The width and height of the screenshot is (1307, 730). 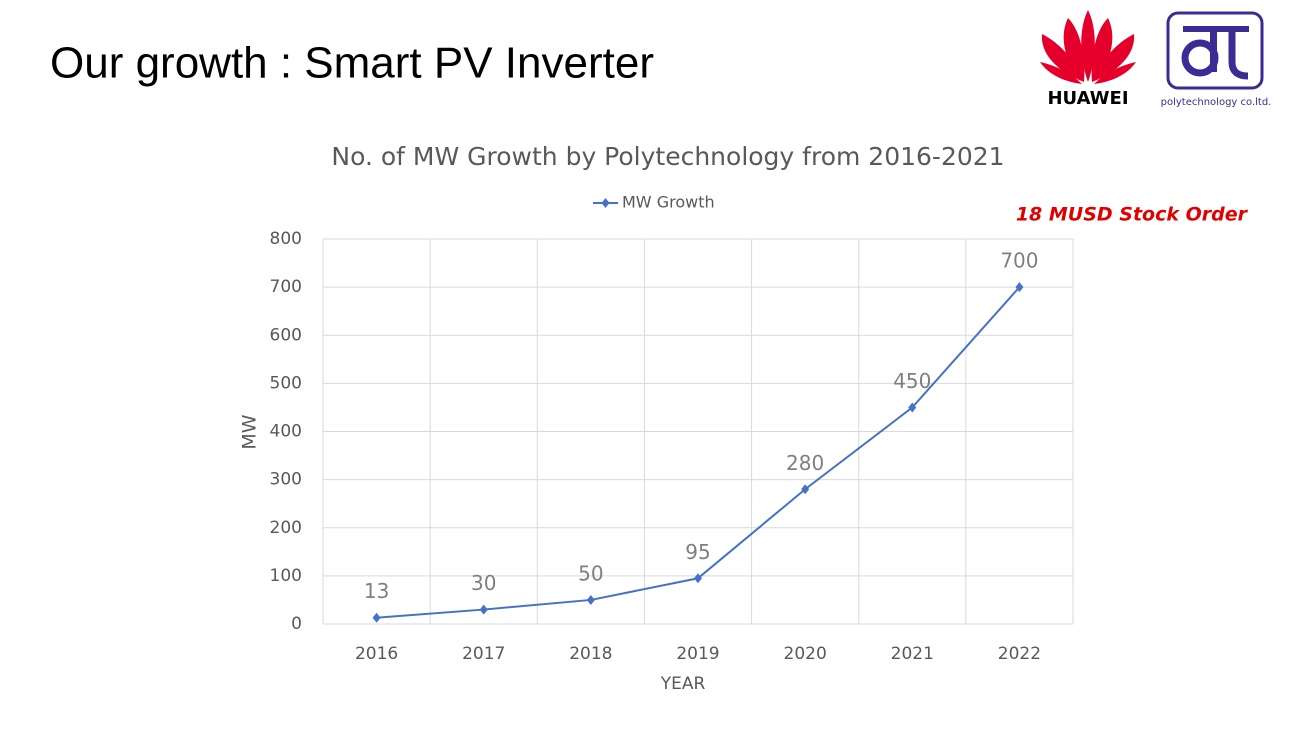 I want to click on y-tick-label: 300, so click(x=286, y=480).